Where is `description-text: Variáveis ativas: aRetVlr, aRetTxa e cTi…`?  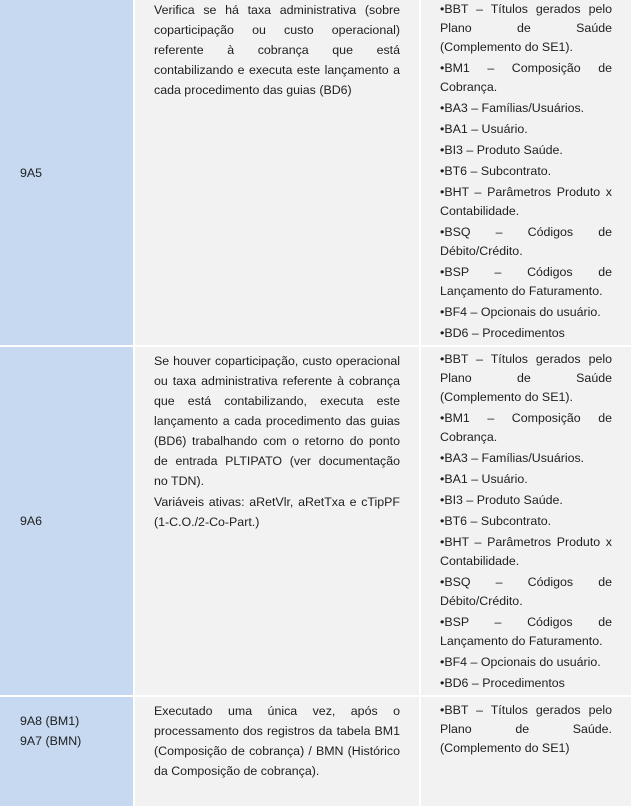
description-text: Variáveis ativas: aRetVlr, aRetTxa e cTi… is located at coordinates (277, 512).